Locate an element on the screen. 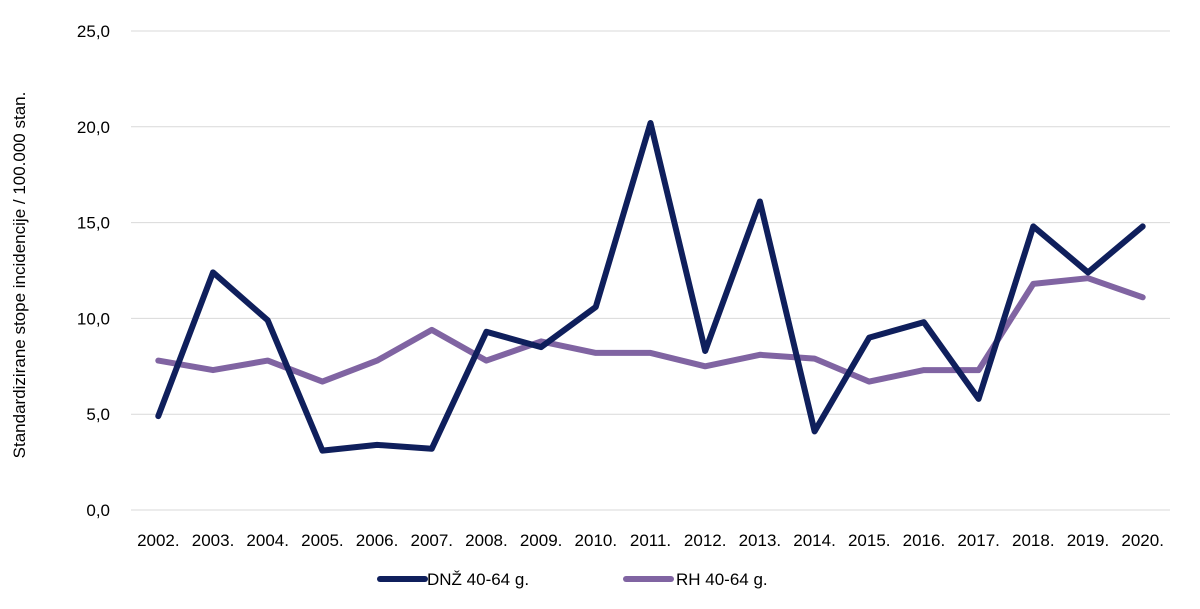 This screenshot has height=609, width=1200. x-tick-label: 2010. is located at coordinates (596, 540).